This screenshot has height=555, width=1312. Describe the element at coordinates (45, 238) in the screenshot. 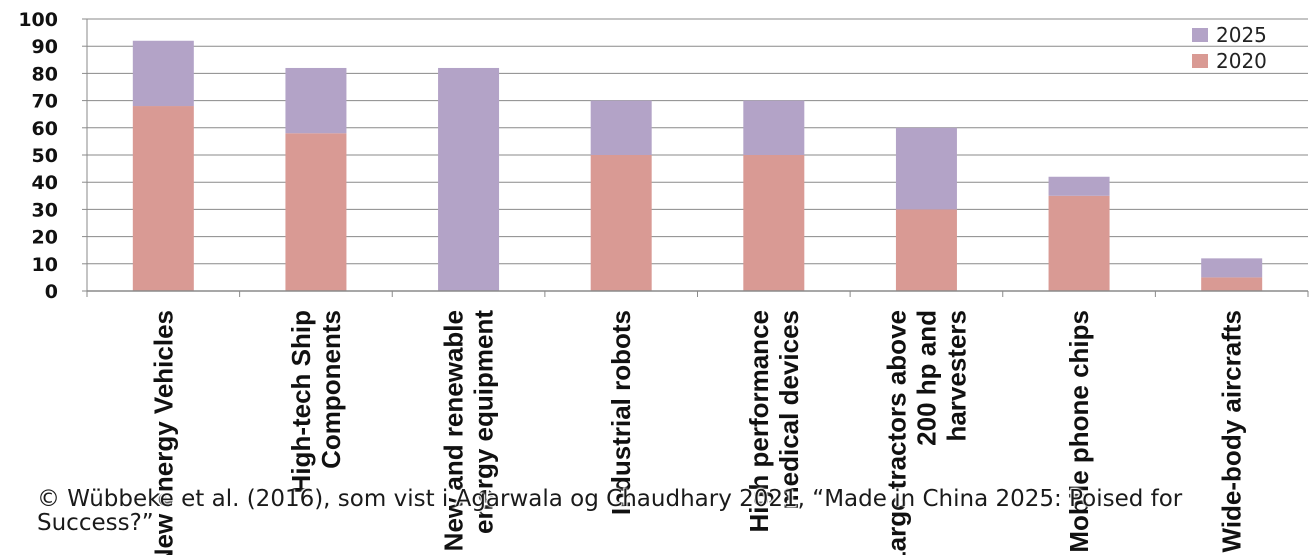

I see `y-tick-label: 20` at that location.